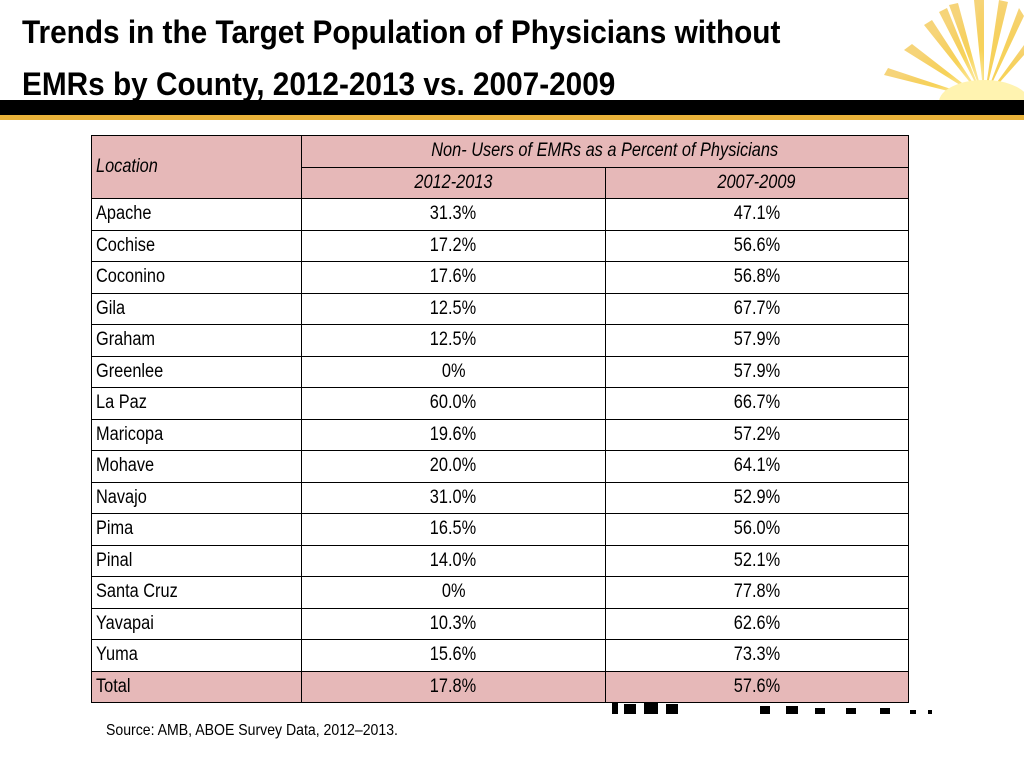 The width and height of the screenshot is (1024, 768). I want to click on table-row: Pima 16.5% 56.0%, so click(500, 529).